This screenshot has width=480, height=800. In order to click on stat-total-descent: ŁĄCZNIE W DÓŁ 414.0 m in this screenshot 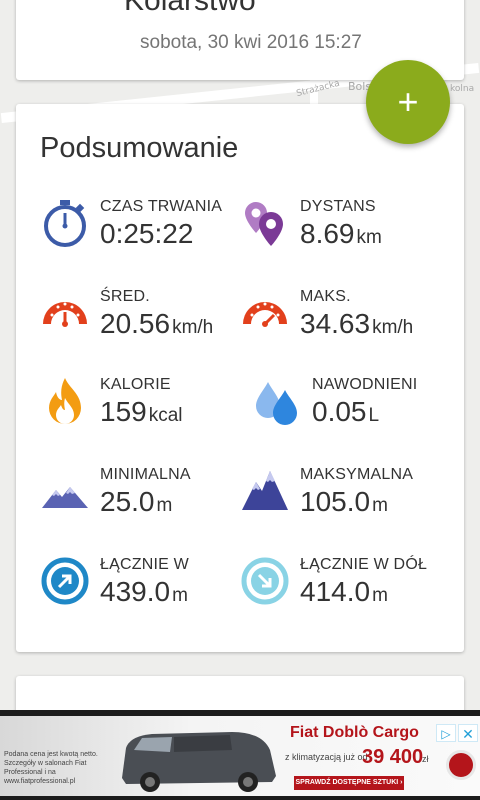, I will do `click(345, 596)`.